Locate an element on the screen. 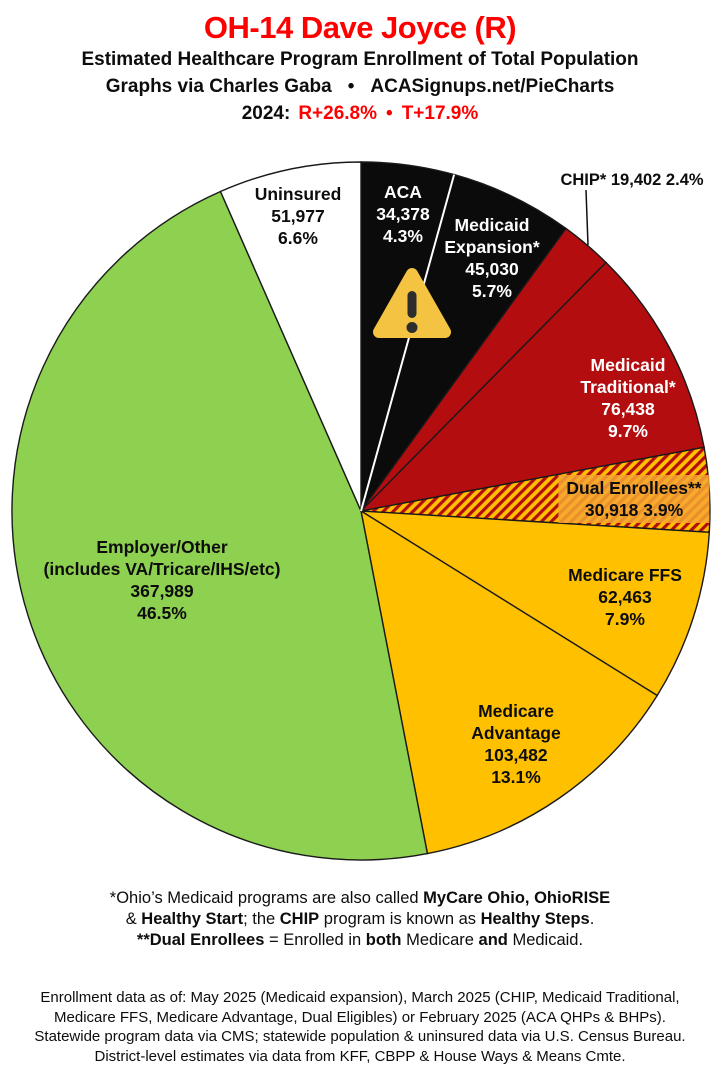  partisan-lean-line: 2024: R+26.8% • T+17.9% is located at coordinates (360, 113).